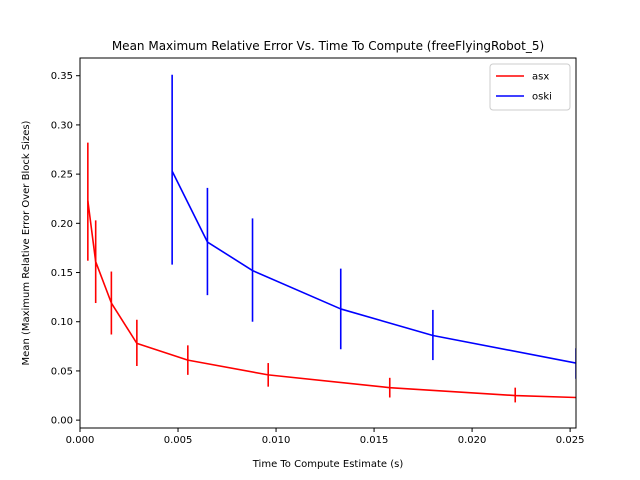 The width and height of the screenshot is (640, 480). What do you see at coordinates (540, 77) in the screenshot?
I see `legend-label-asx: asx` at bounding box center [540, 77].